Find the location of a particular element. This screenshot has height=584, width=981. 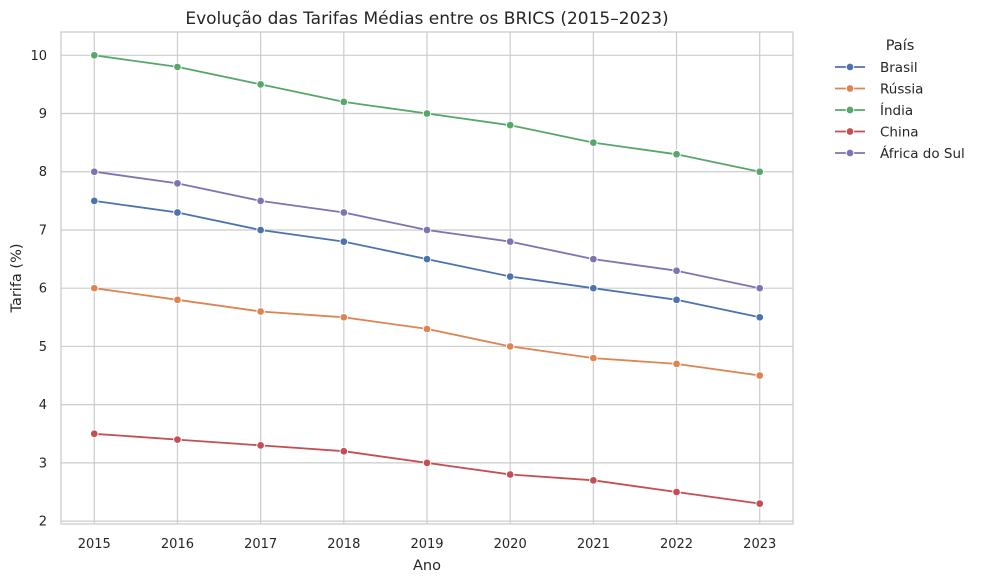

y-tick-label: 7 is located at coordinates (43, 230).